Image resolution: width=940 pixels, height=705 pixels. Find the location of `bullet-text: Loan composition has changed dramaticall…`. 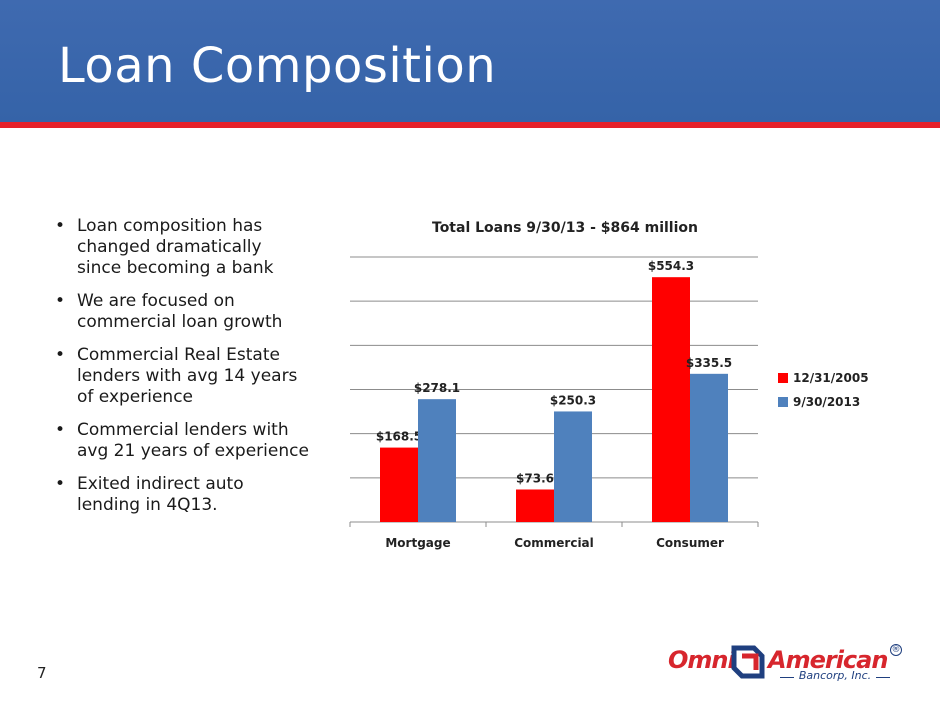

bullet-text: Loan composition has changed dramaticall… is located at coordinates (175, 247).